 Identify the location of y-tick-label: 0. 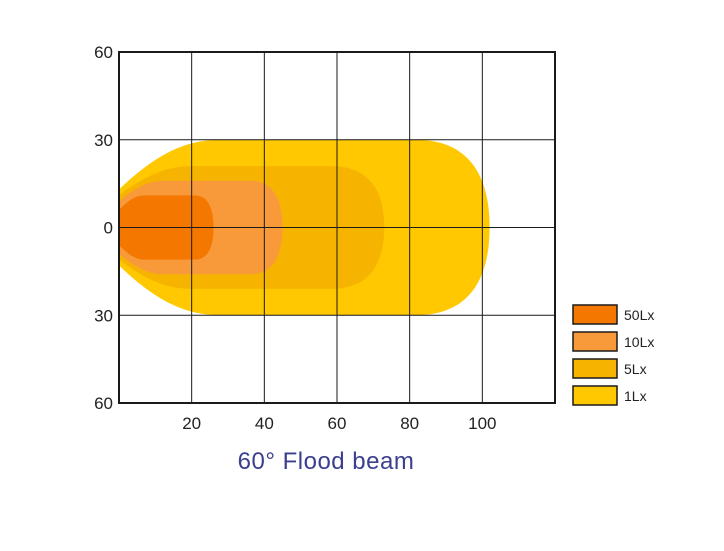
(108, 228).